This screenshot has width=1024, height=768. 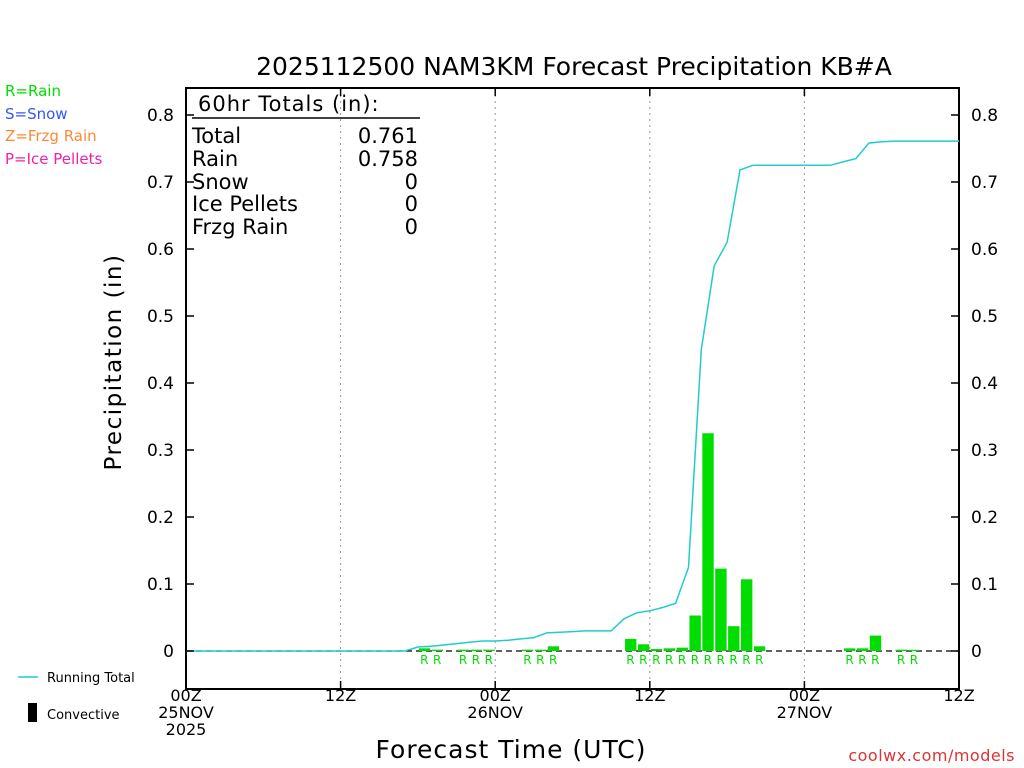 I want to click on totals-ice-label: Ice Pellets, so click(x=245, y=204).